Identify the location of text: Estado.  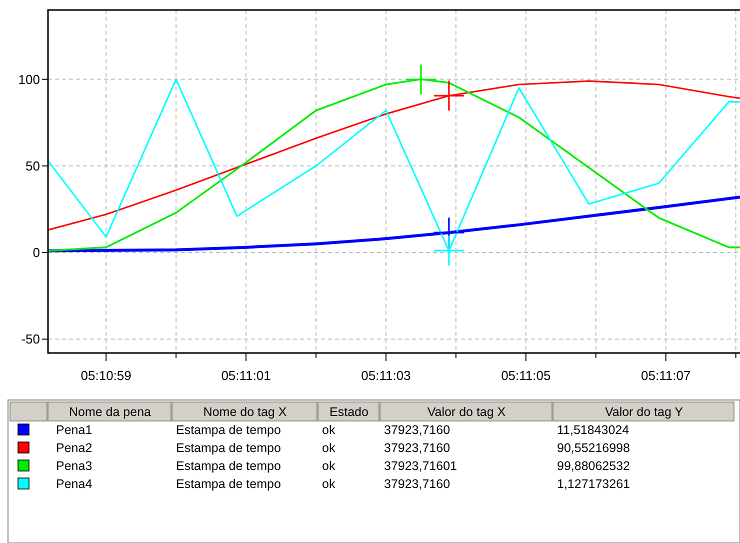
(349, 412).